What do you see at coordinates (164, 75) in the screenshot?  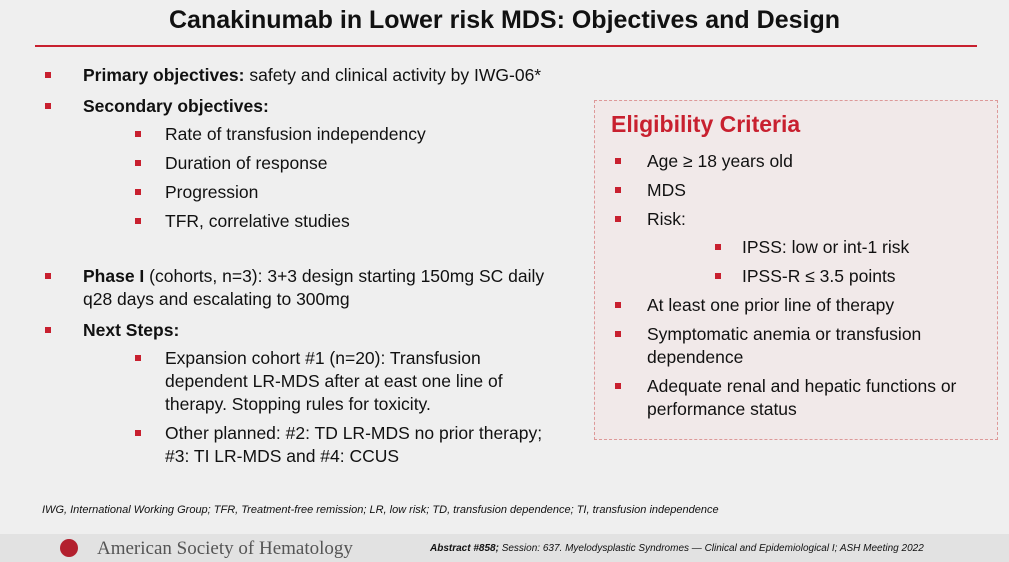 I see `label: Primary objectives:` at bounding box center [164, 75].